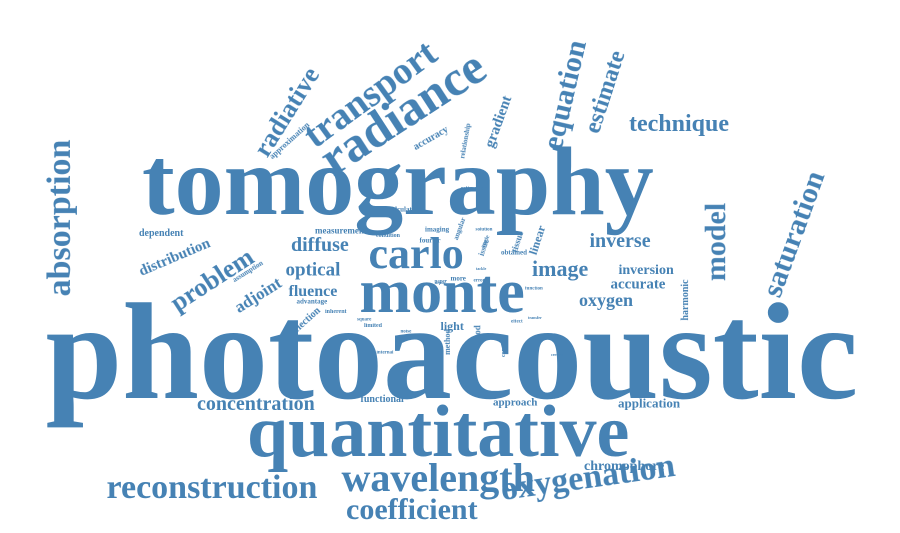  Describe the element at coordinates (313, 291) in the screenshot. I see `word-fluence: fluence` at that location.